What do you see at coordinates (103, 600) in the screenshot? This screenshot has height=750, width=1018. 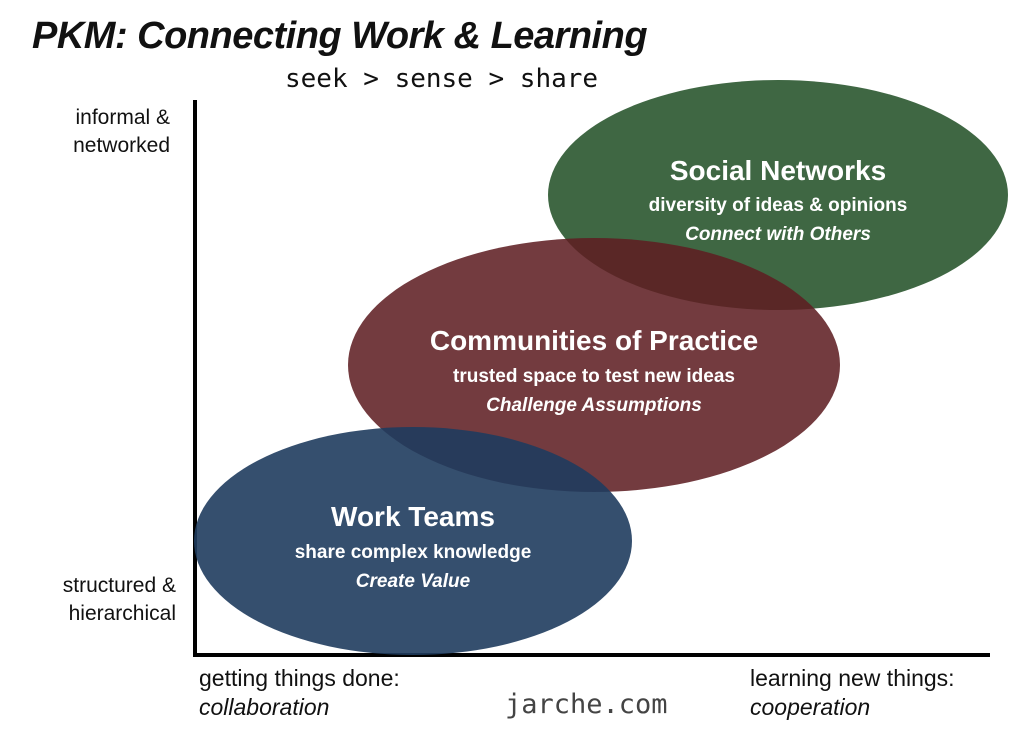 I see `y-axis-label-bottom: structured & hierarchical` at bounding box center [103, 600].